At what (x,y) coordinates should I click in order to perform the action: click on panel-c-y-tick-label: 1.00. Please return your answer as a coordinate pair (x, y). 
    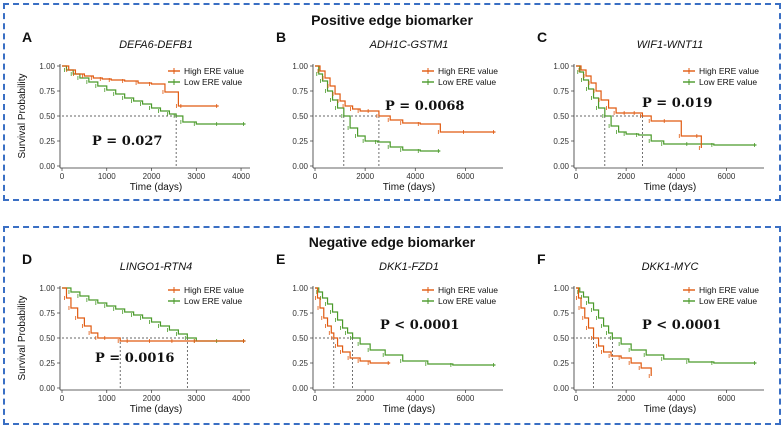
    Looking at the image, I should click on (561, 66).